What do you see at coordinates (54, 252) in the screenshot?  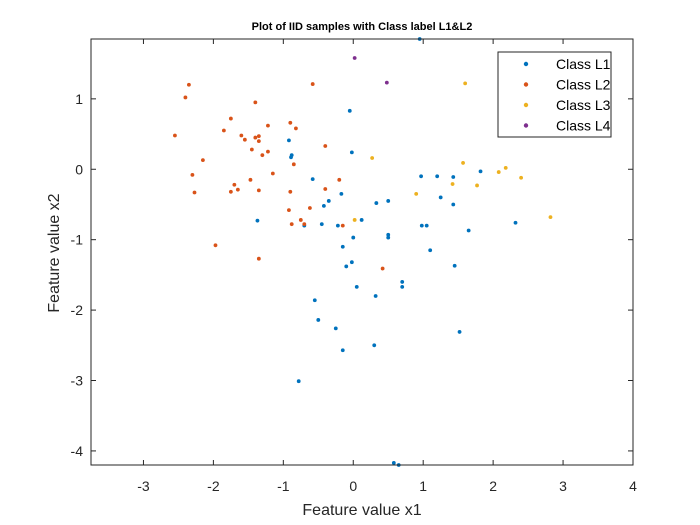 I see `y-axis-label: Feature value x2` at bounding box center [54, 252].